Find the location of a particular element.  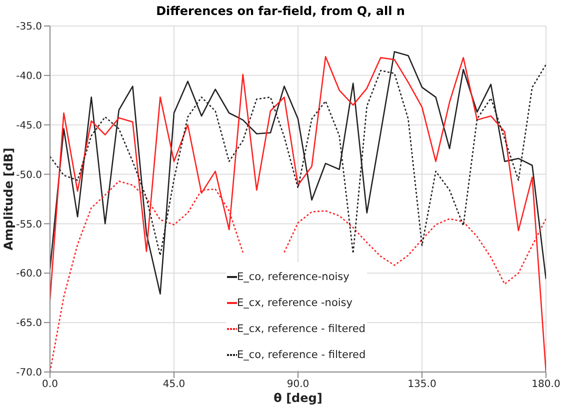

x-tick-label: 180.0 is located at coordinates (546, 384).